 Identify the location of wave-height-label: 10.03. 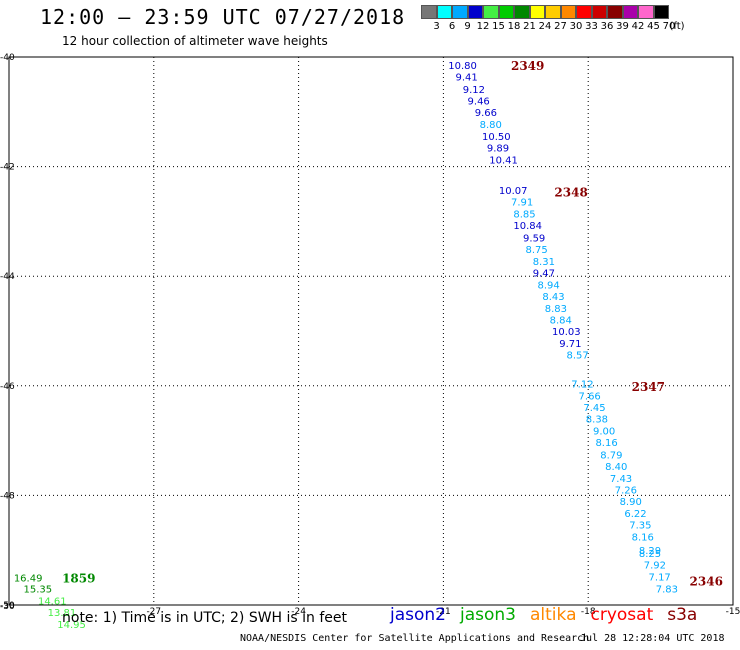
(566, 332).